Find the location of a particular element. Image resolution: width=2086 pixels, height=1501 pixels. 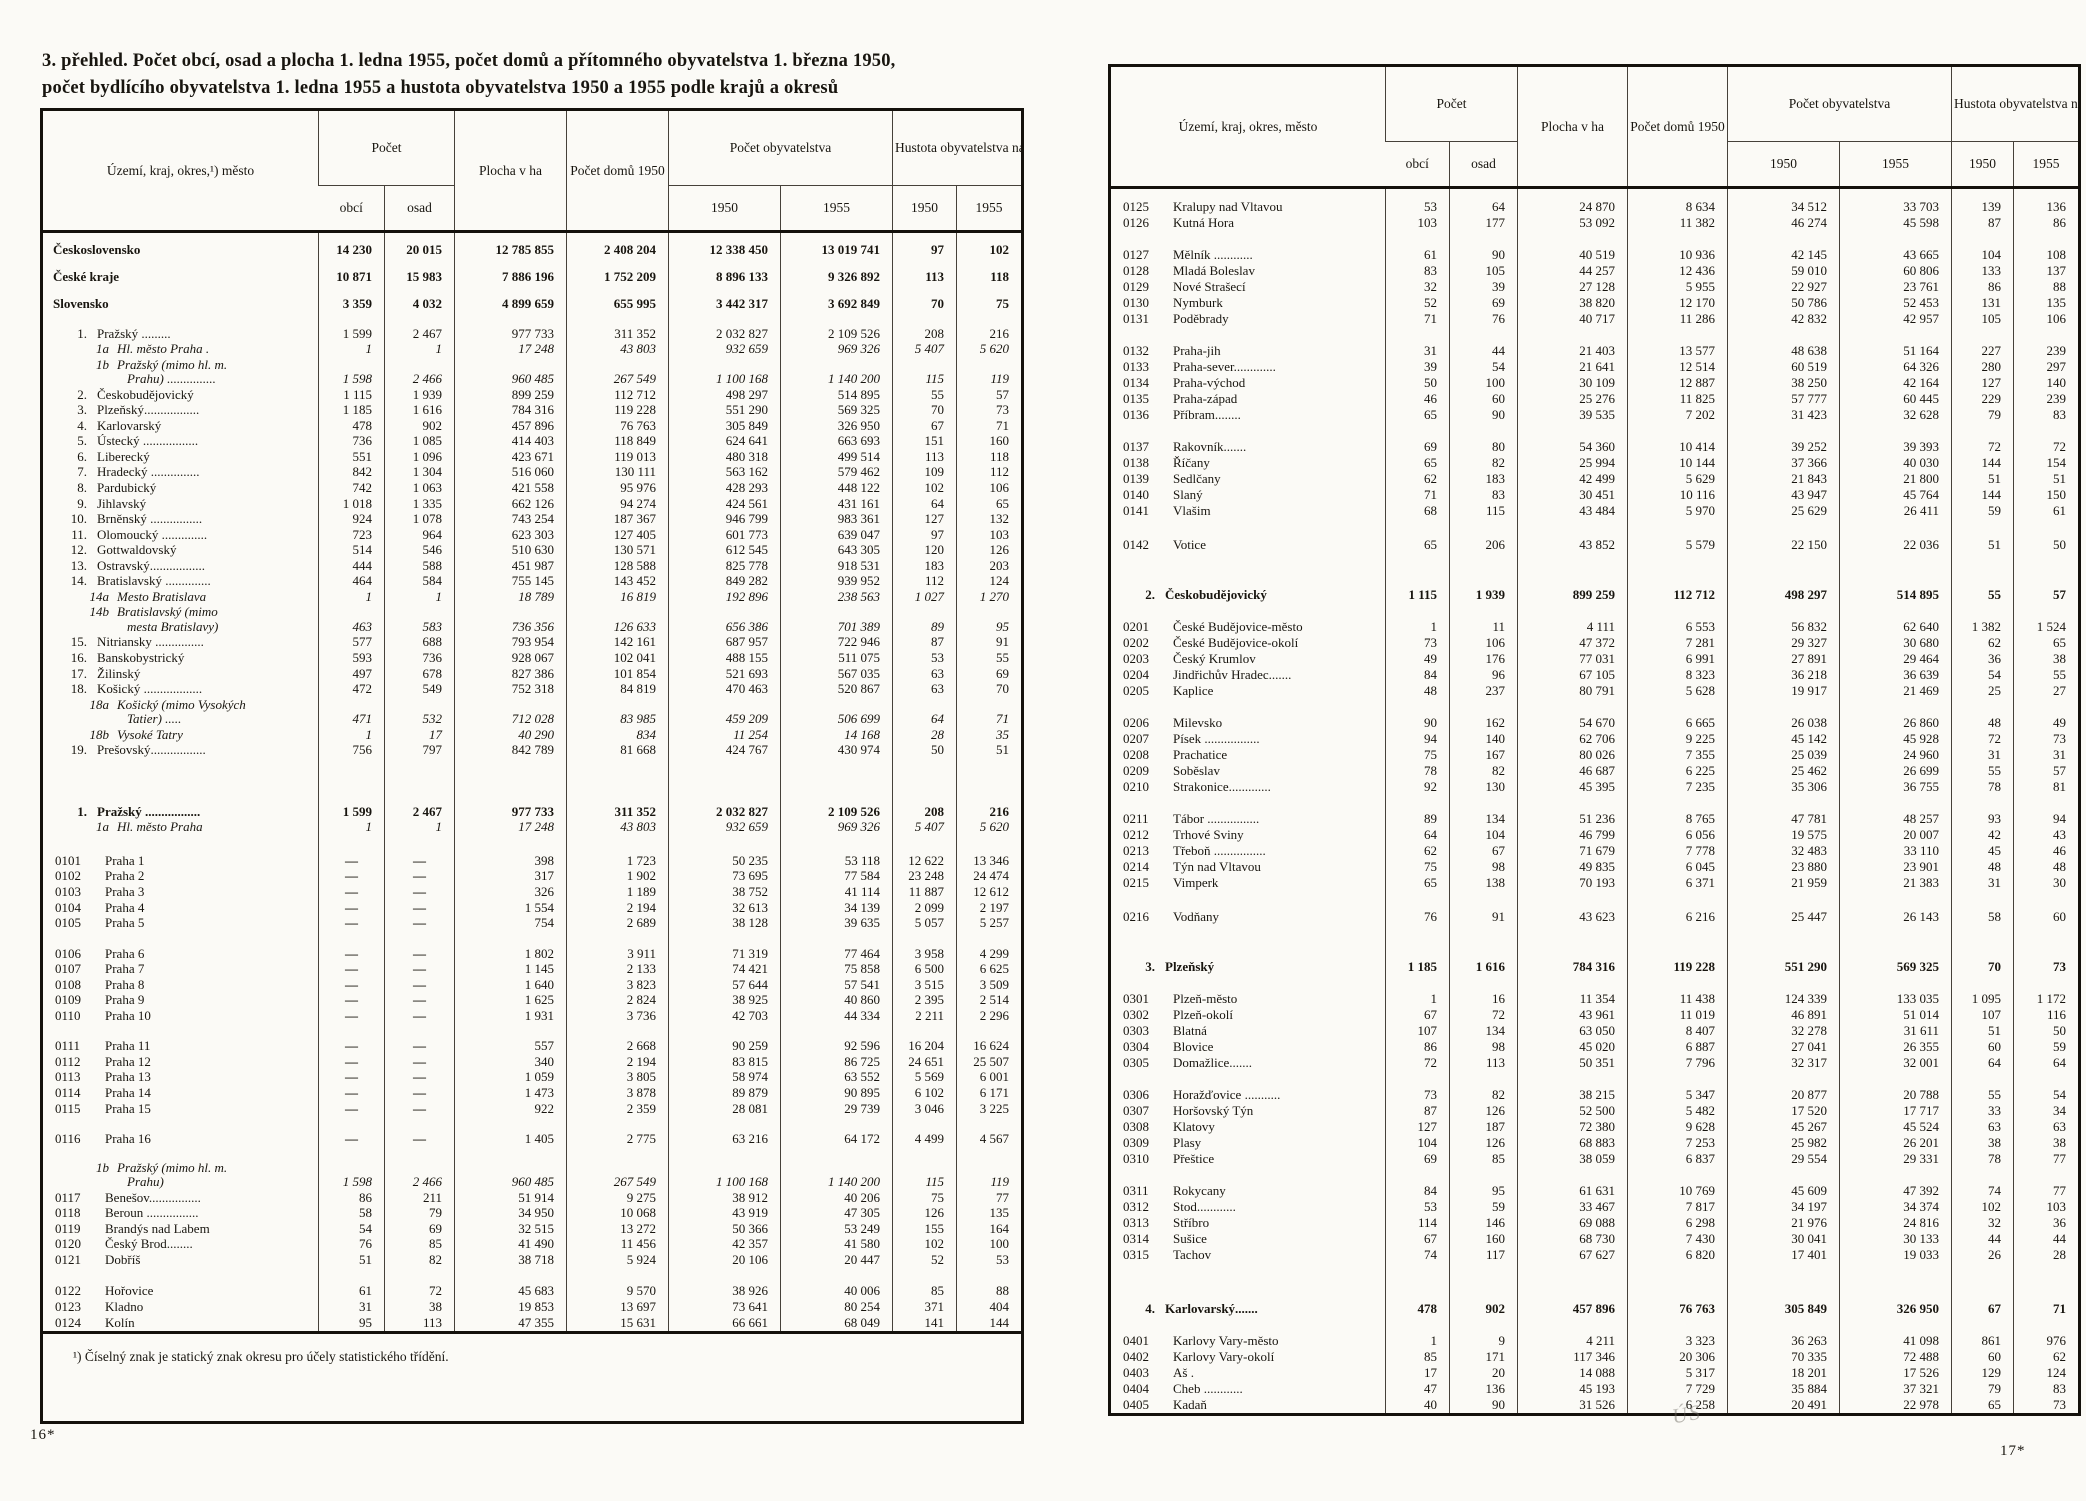

value-cell: 6 820 is located at coordinates (1677, 1255).